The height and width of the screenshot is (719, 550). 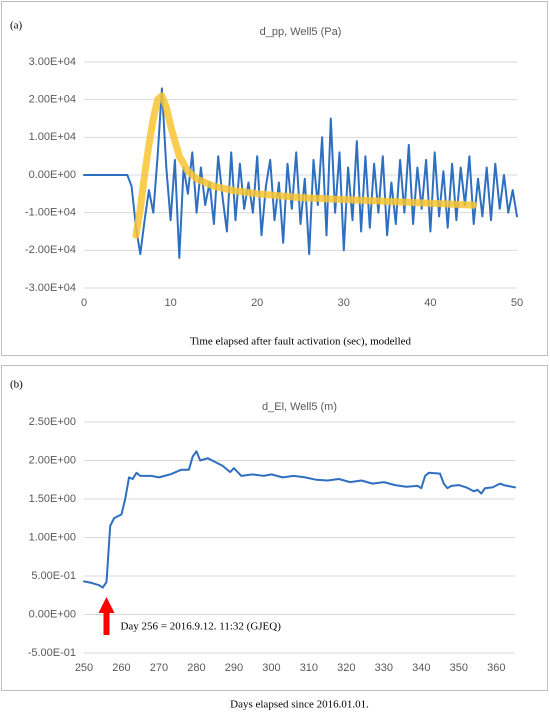 I want to click on x-tick-label: 40, so click(x=430, y=303).